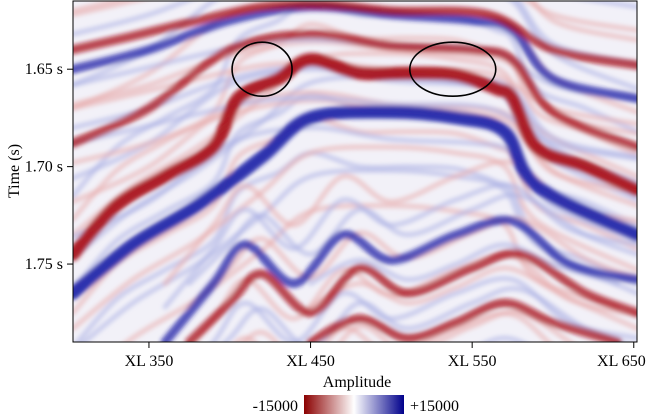 This screenshot has width=650, height=418. What do you see at coordinates (44, 69) in the screenshot?
I see `y-tick-label: 1.65 s` at bounding box center [44, 69].